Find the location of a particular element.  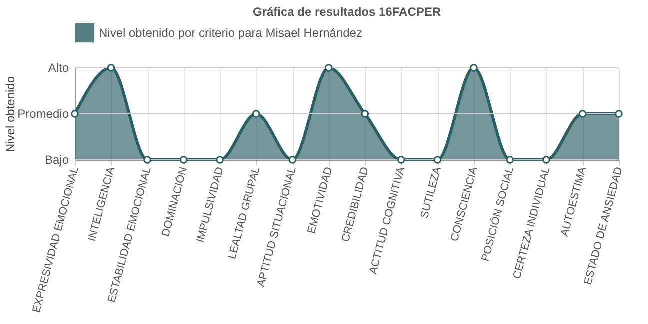

chart-title: Gráfica de resultados 16FACPER is located at coordinates (347, 12).